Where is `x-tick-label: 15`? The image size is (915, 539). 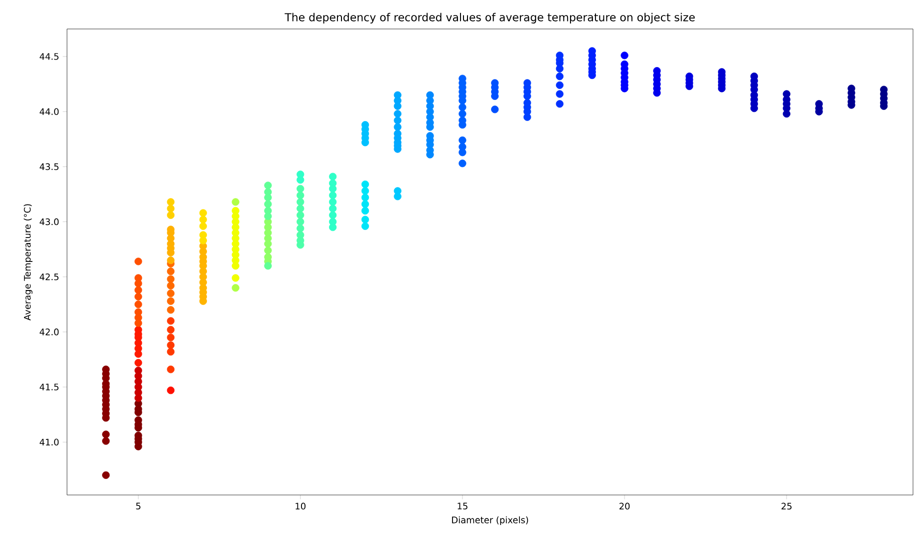 x-tick-label: 15 is located at coordinates (463, 506).